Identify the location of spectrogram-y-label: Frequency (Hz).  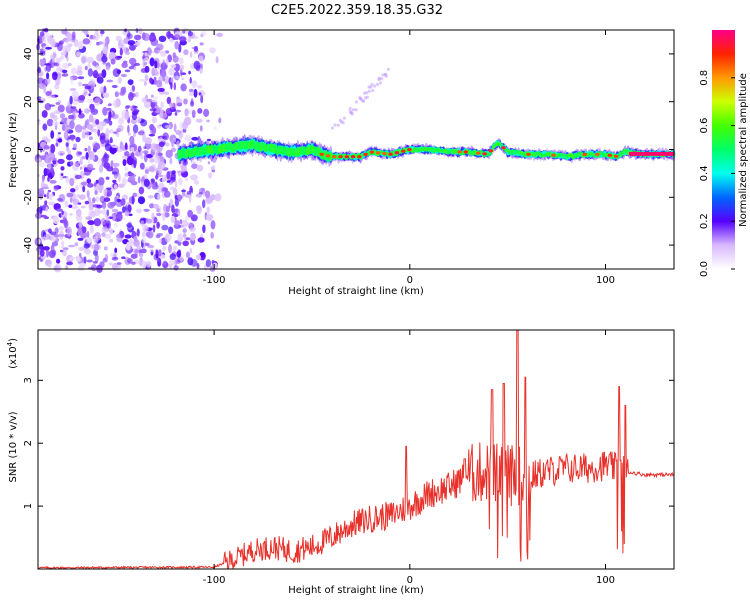
(13, 150).